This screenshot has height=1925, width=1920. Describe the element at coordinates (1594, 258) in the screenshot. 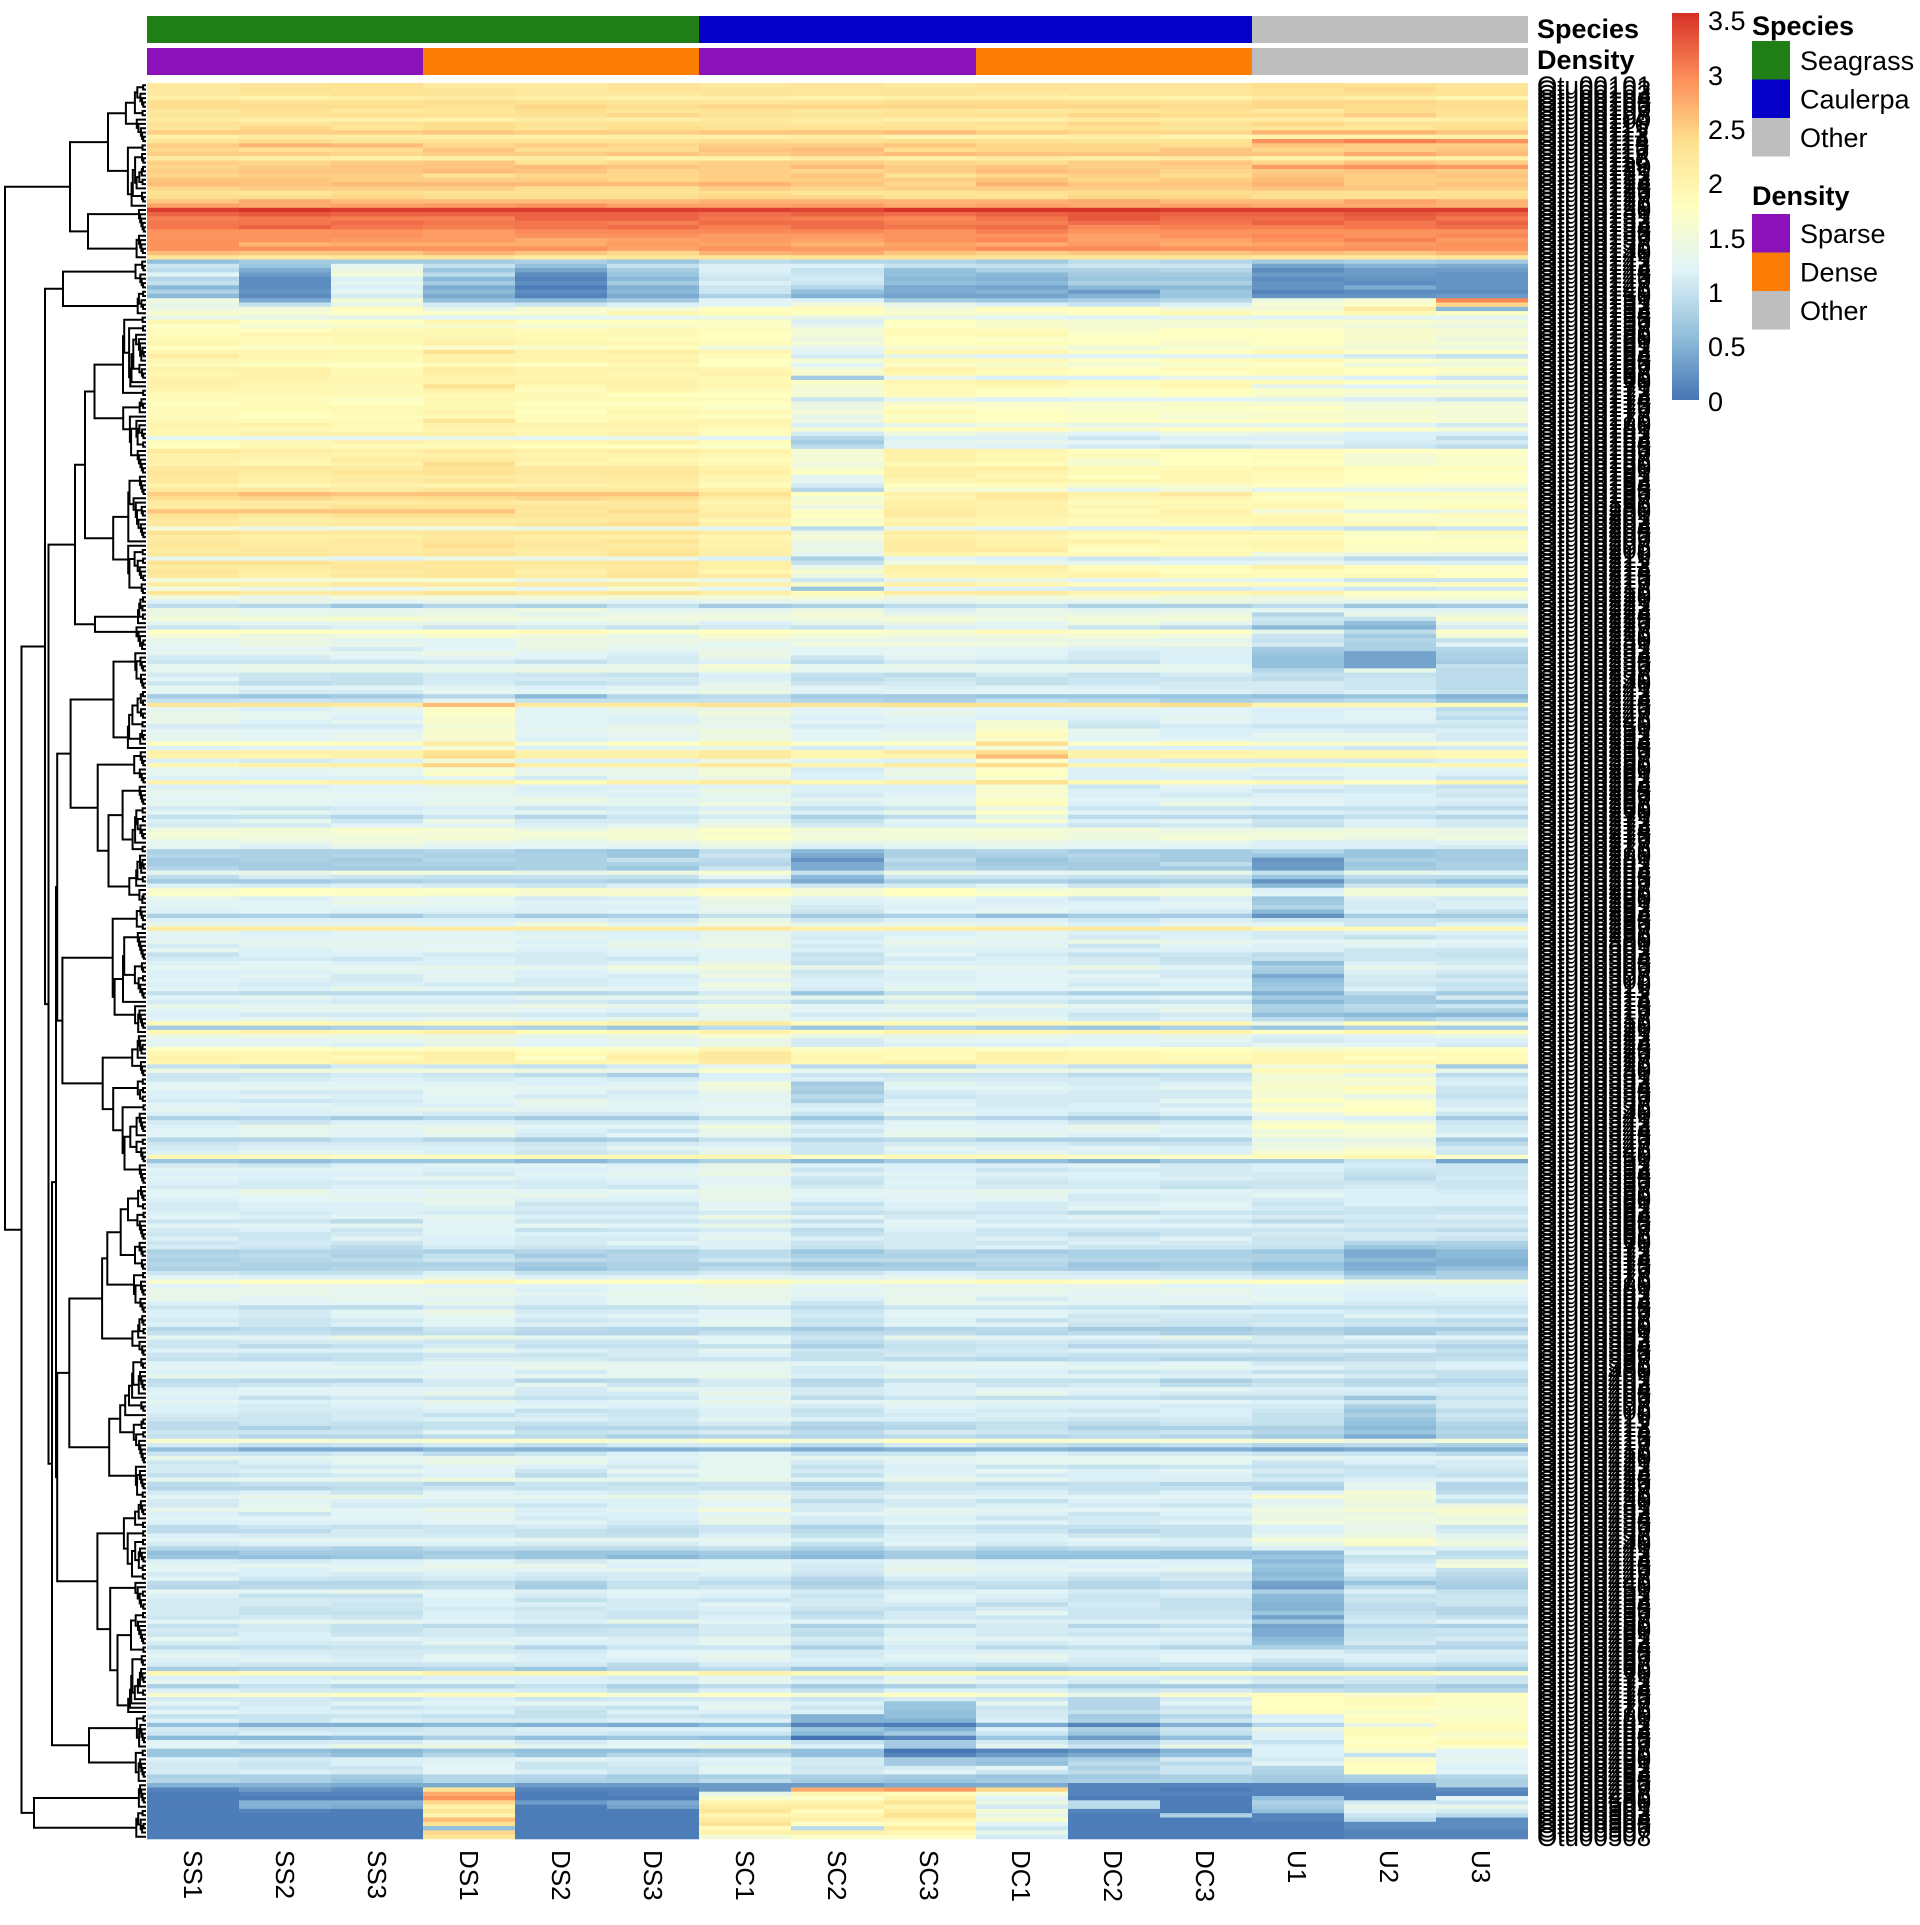

I see `svg-text: Otu00141` at that location.